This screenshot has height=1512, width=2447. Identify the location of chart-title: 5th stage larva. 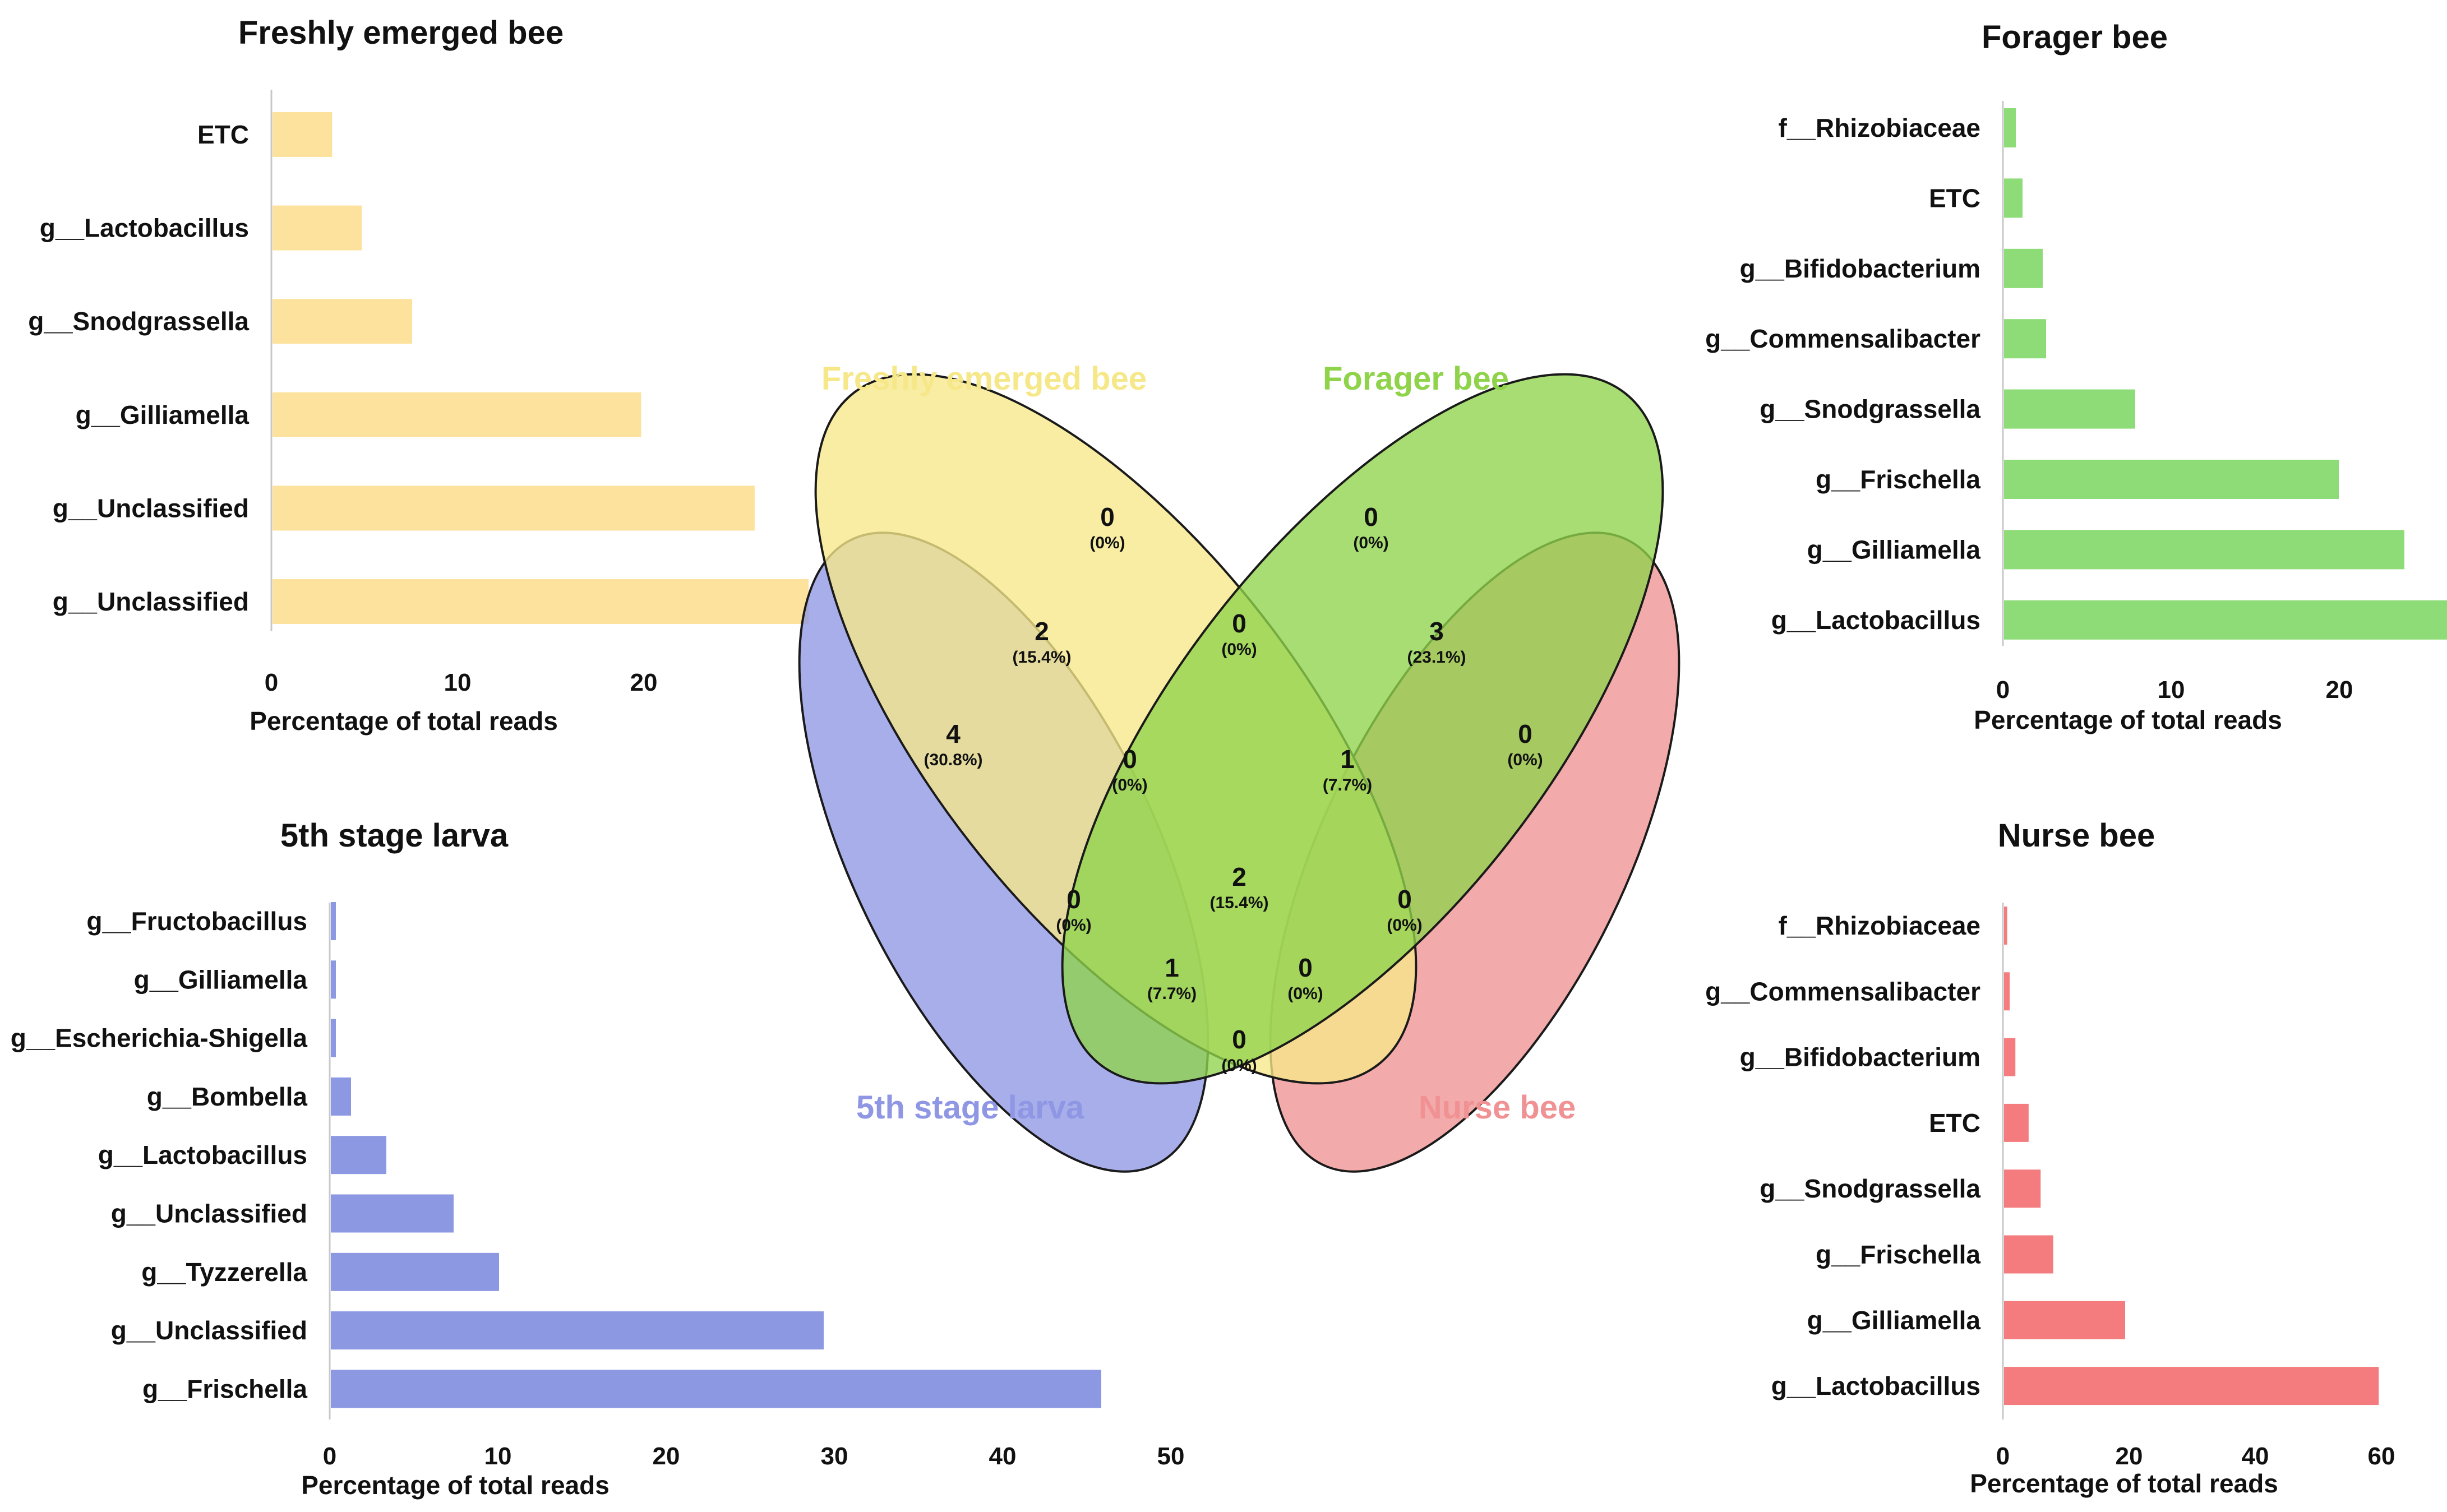
(394, 836).